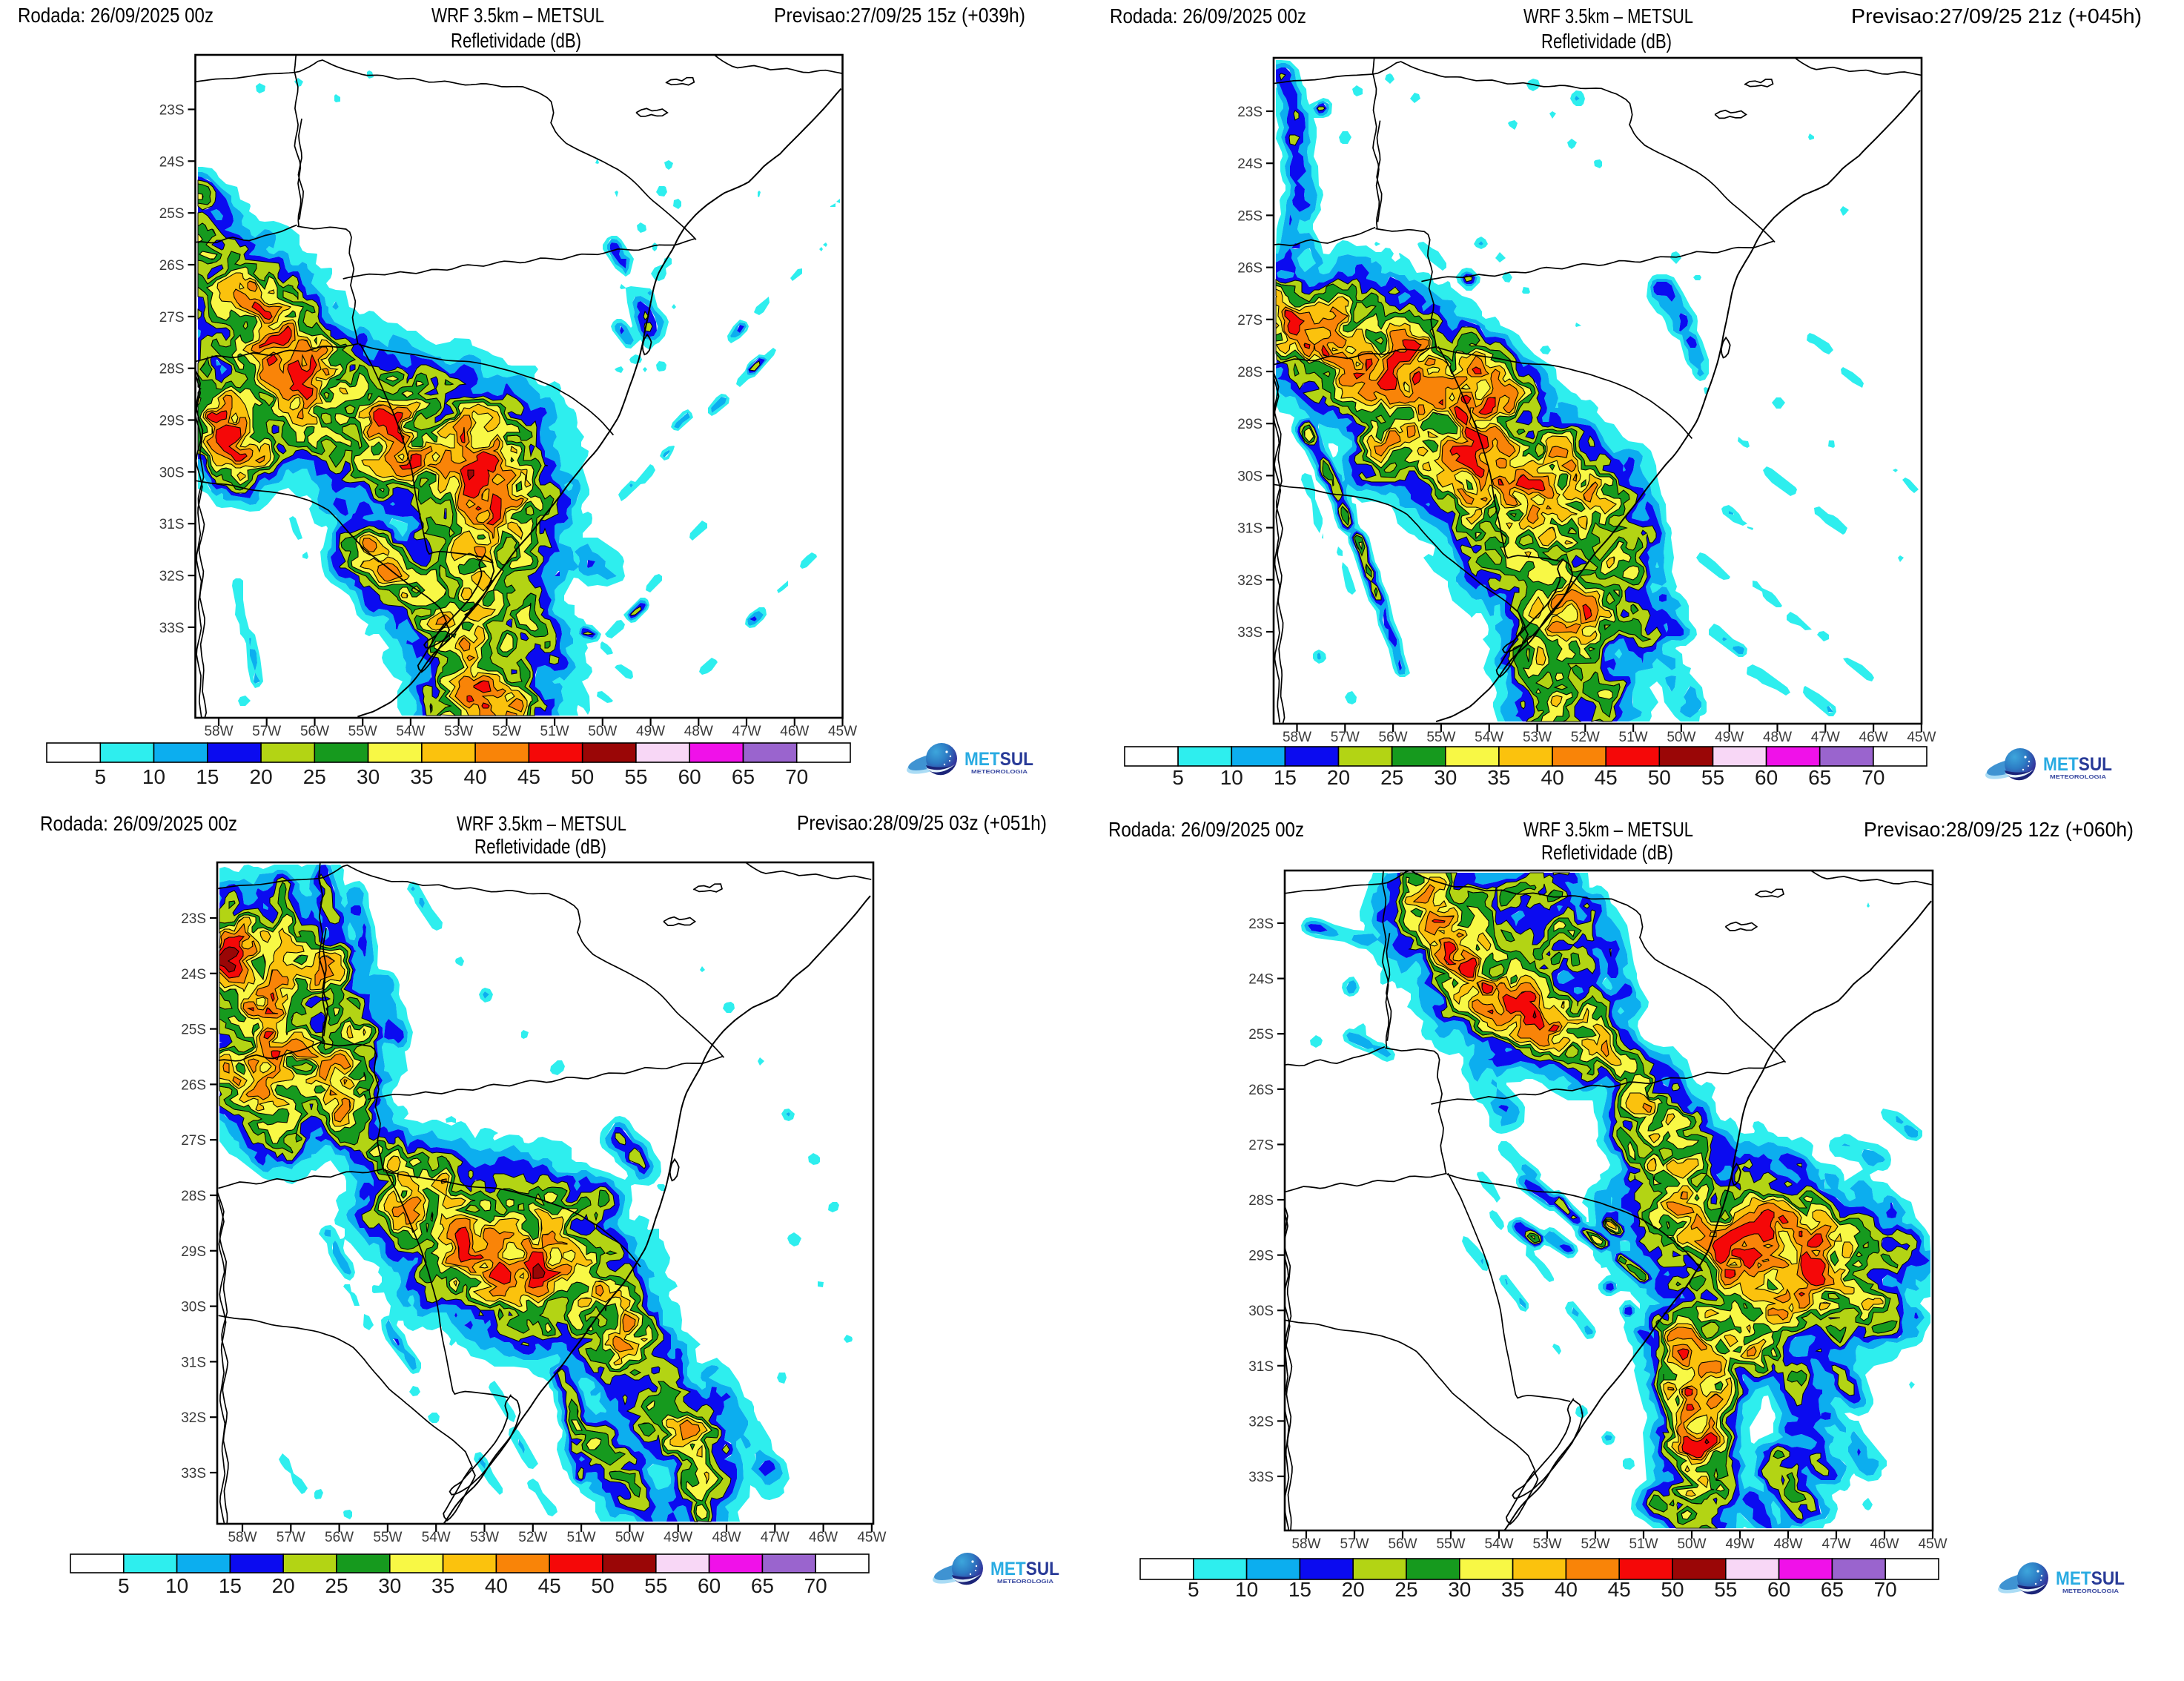 The width and height of the screenshot is (2184, 1681). I want to click on svg-text: 25, so click(1405, 1589).